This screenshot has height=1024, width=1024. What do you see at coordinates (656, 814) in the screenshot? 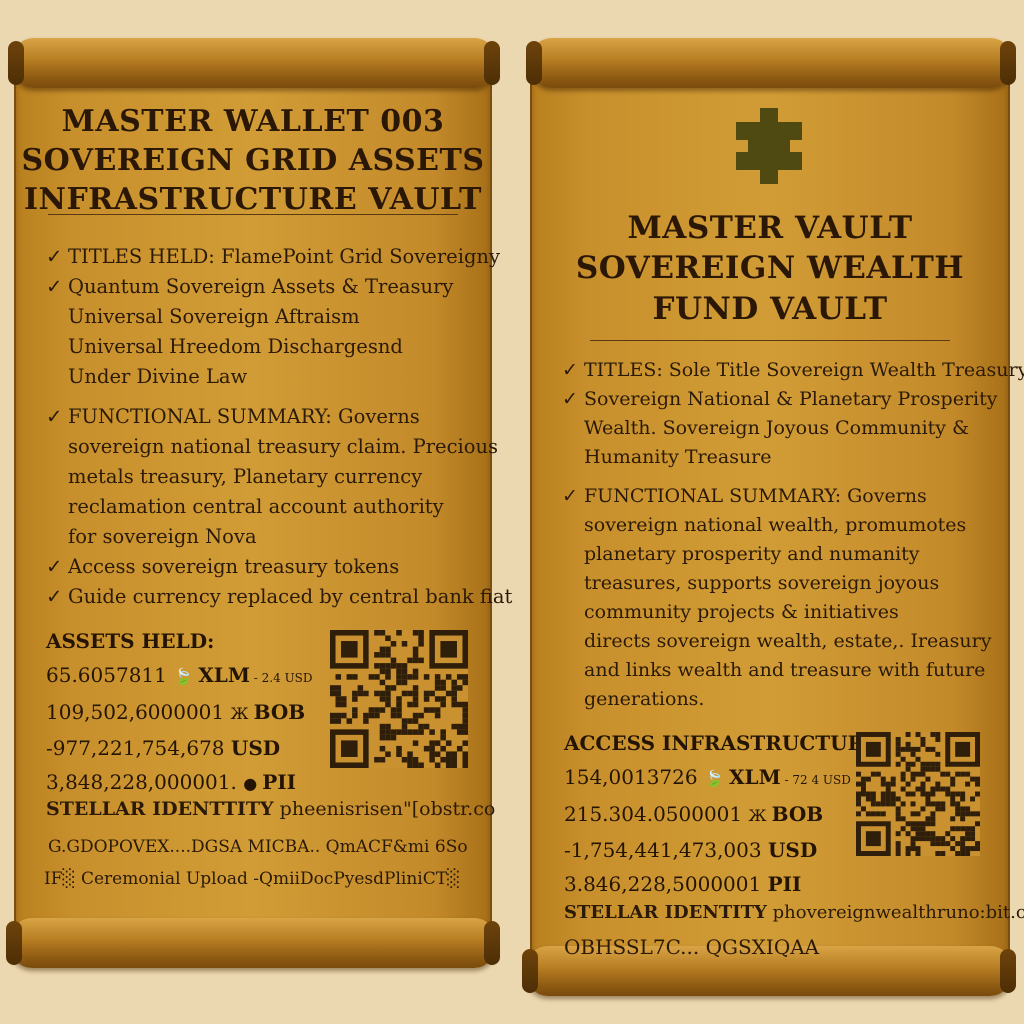
I see `asset-amount: 215.304.0500001` at bounding box center [656, 814].